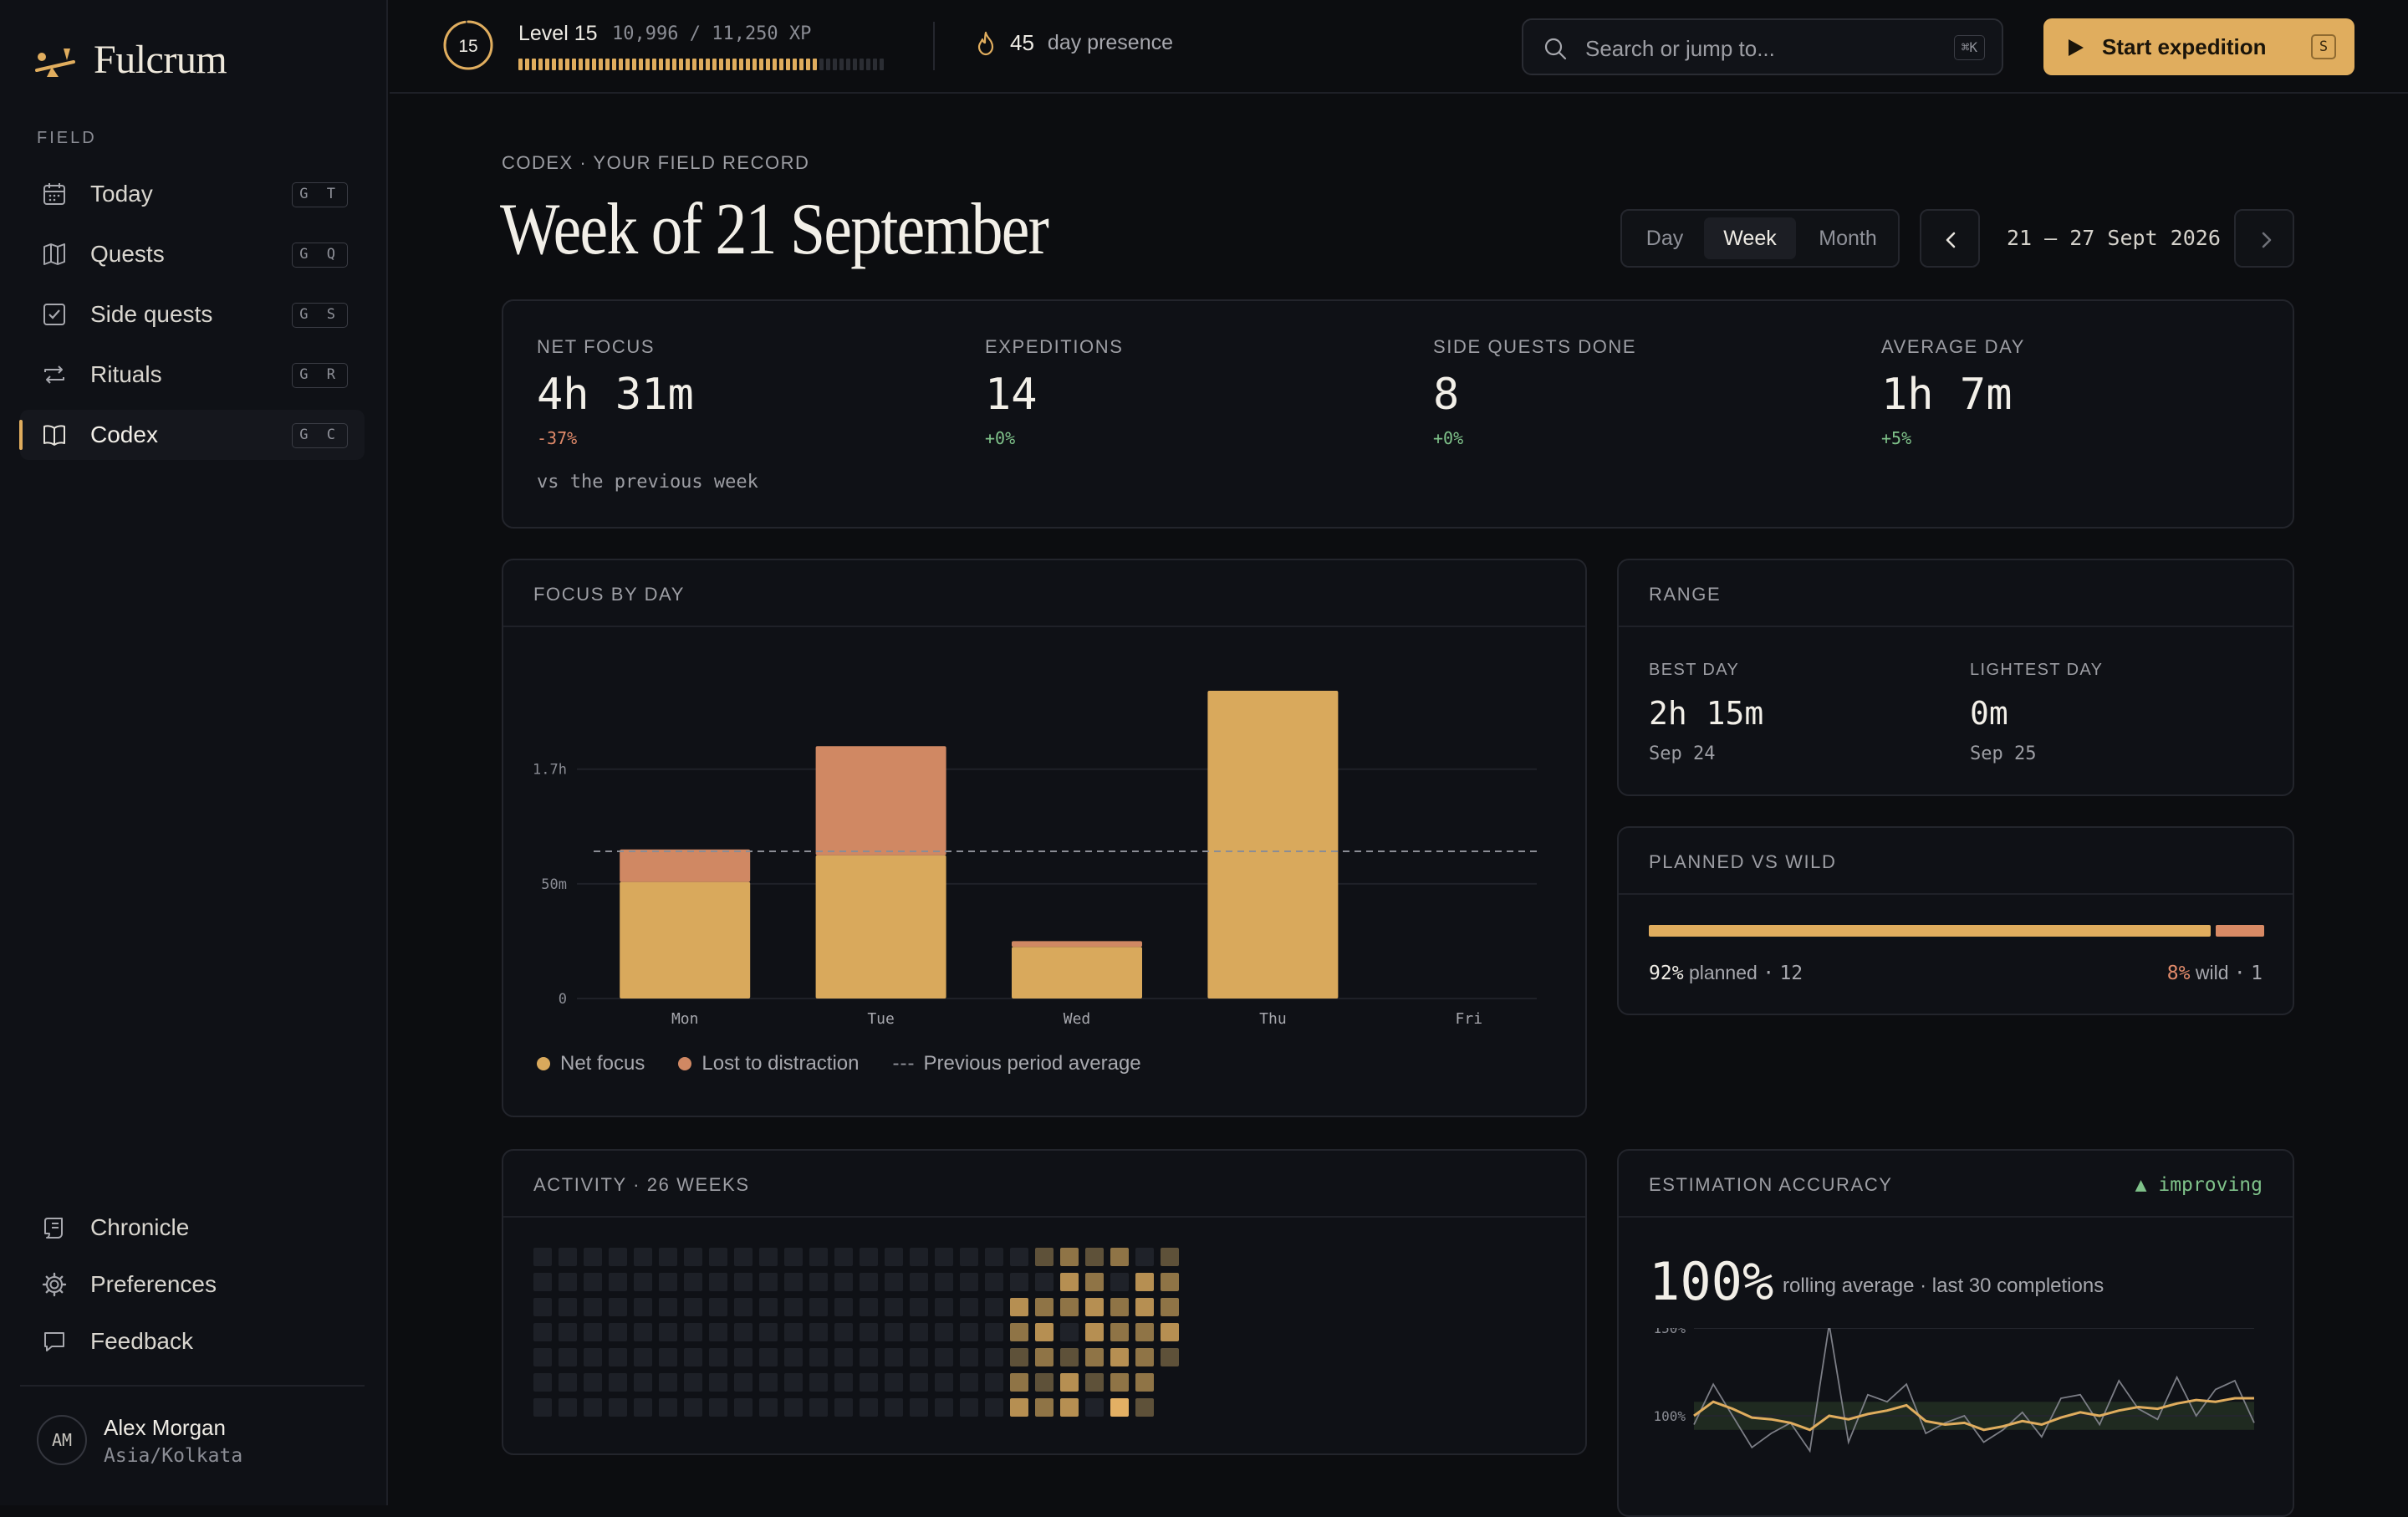 This screenshot has height=1517, width=2408. What do you see at coordinates (1683, 753) in the screenshot?
I see `best-day-date: Sep 24` at bounding box center [1683, 753].